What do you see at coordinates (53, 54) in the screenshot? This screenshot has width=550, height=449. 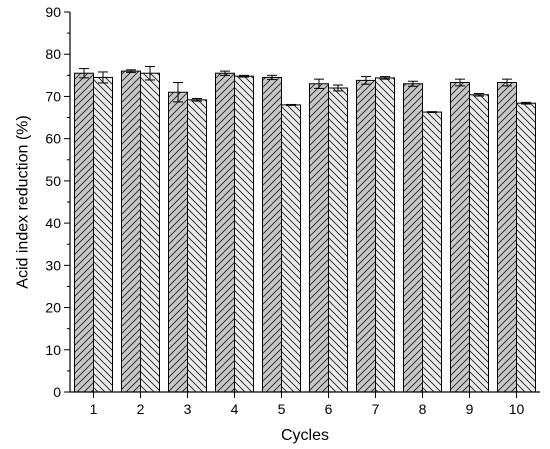 I see `y-tick-label: 80` at bounding box center [53, 54].